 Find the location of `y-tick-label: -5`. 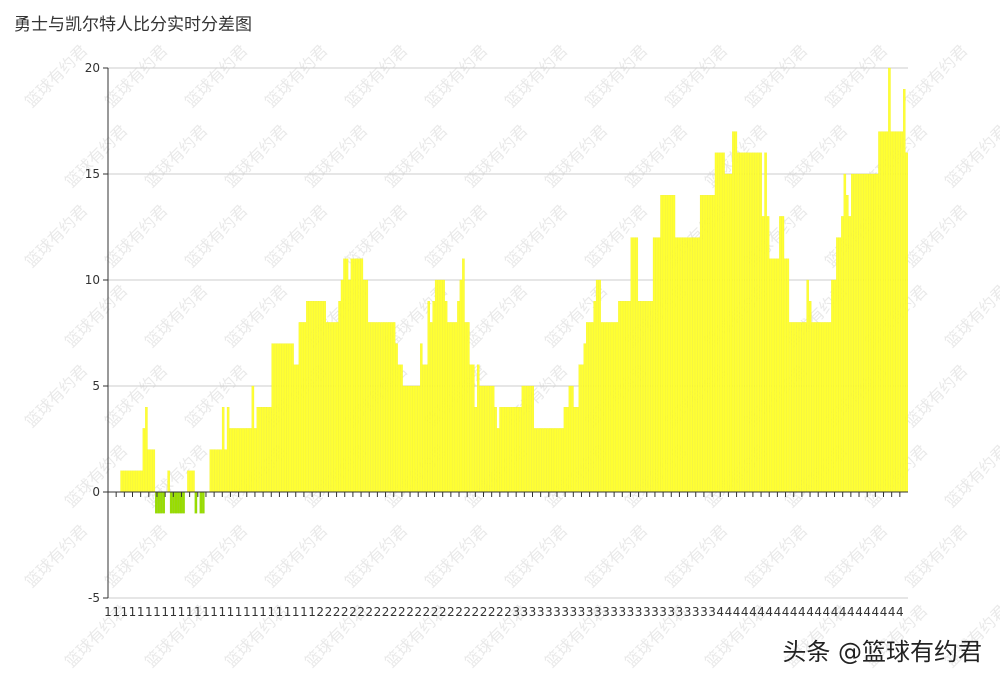

y-tick-label: -5 is located at coordinates (94, 598).